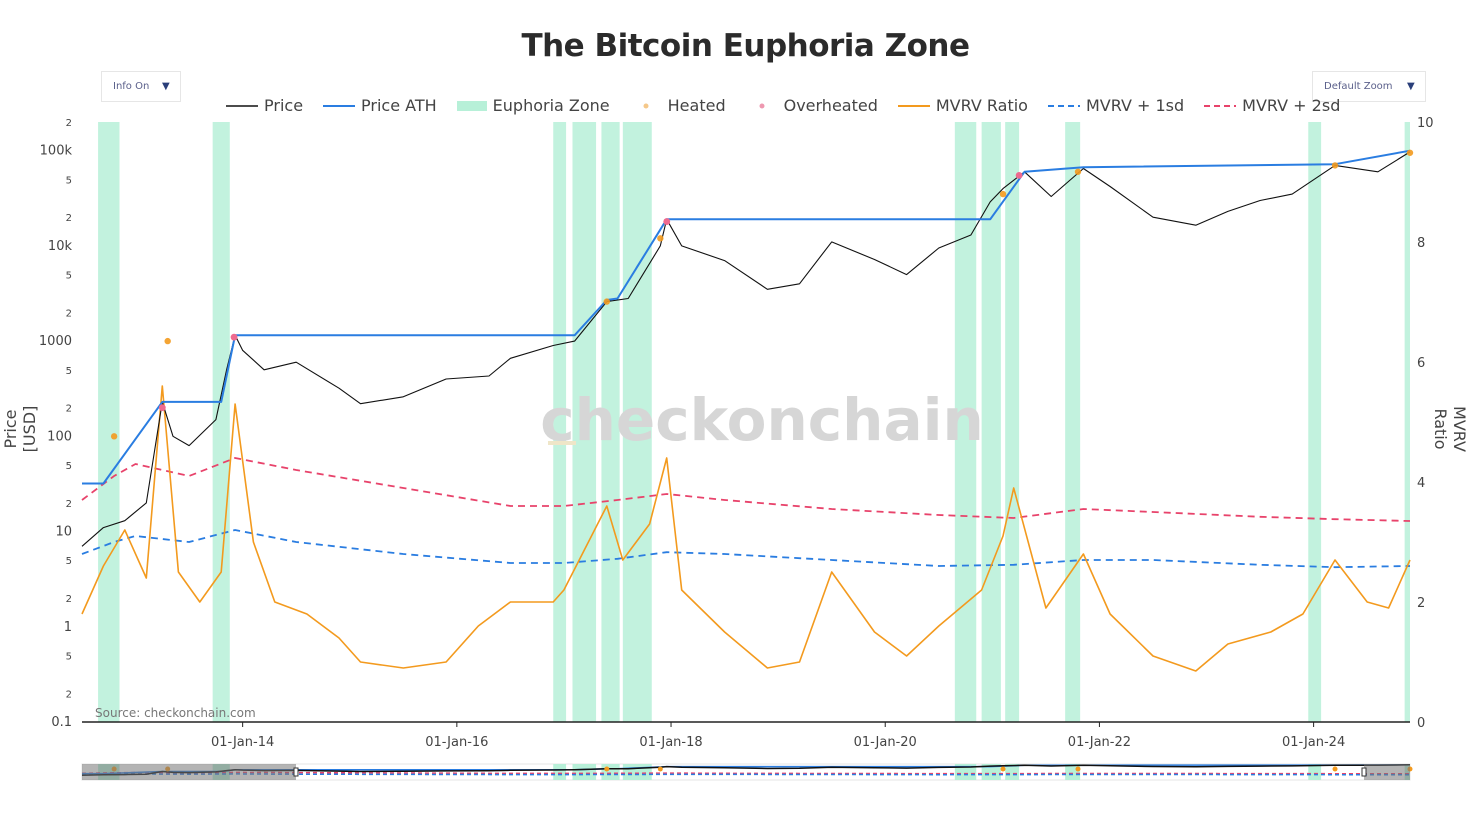 This screenshot has width=1471, height=830. I want to click on info-toggle-dropdown: Info On ▼, so click(141, 86).